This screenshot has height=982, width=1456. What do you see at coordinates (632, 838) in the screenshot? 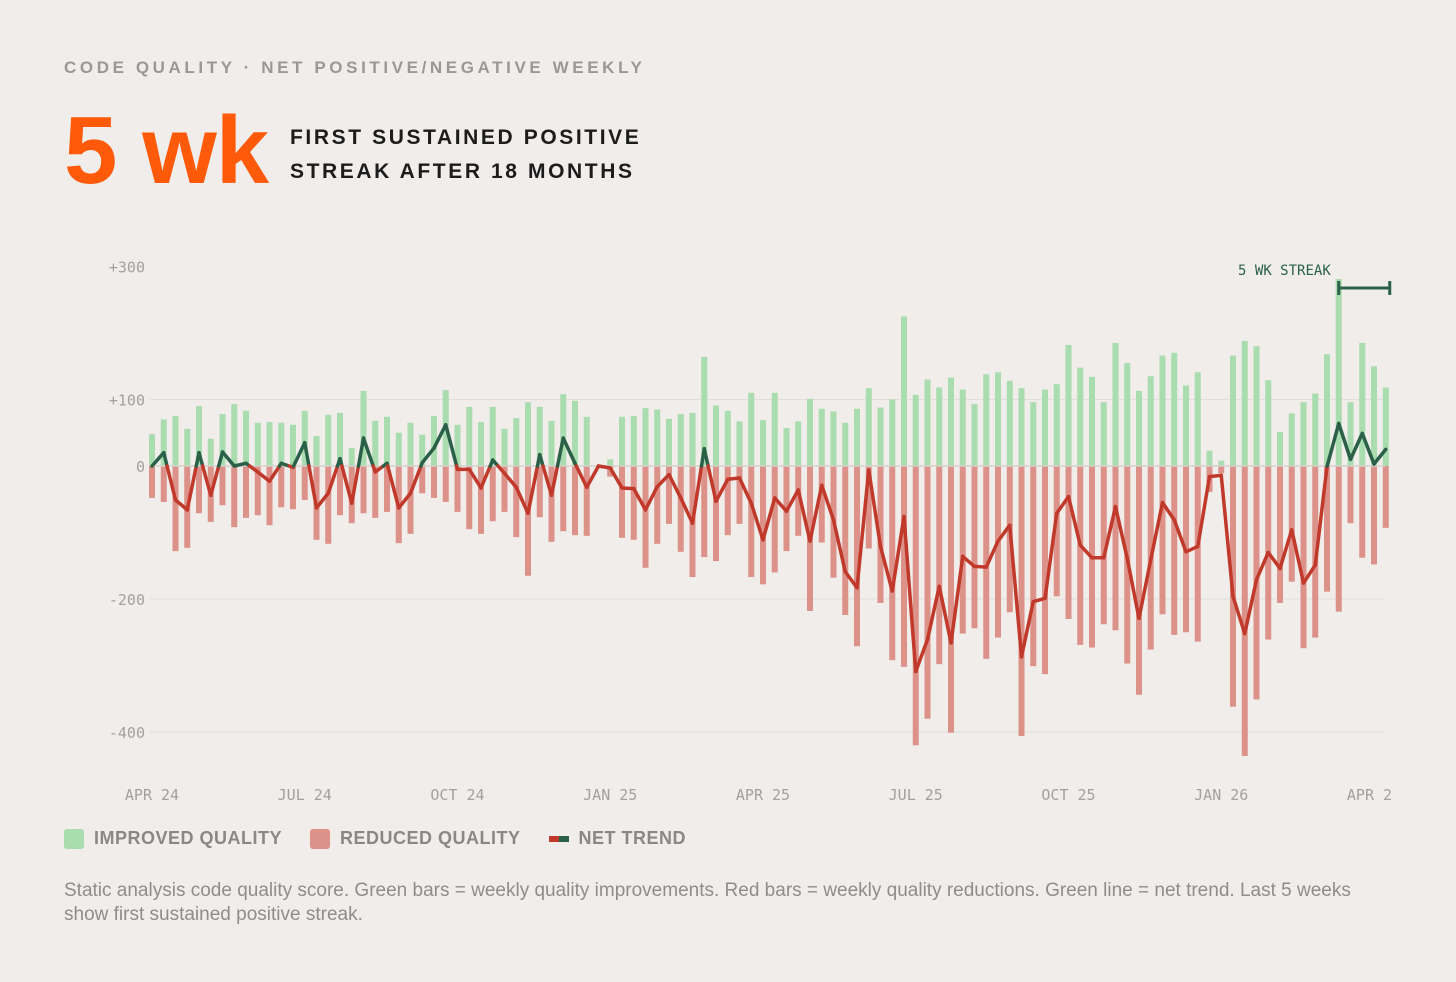
I see `legend-net-label: NET TREND` at bounding box center [632, 838].